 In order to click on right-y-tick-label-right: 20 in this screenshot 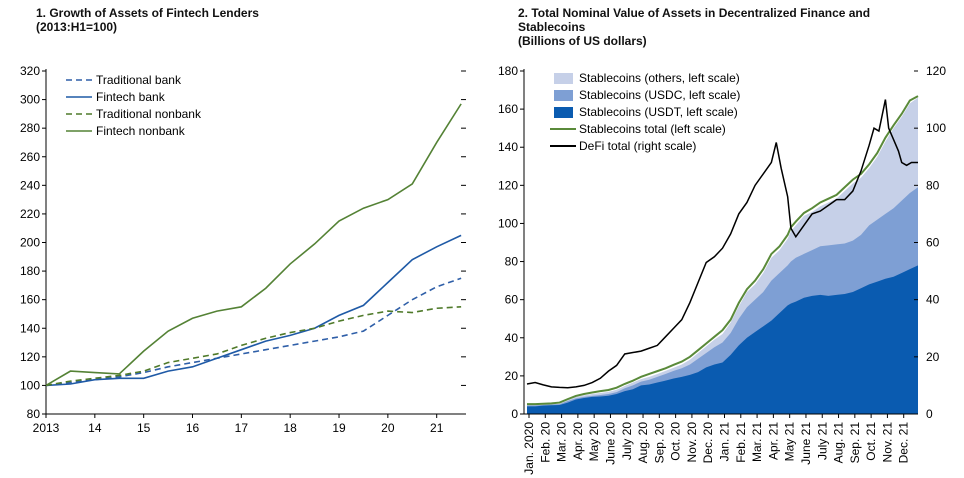, I will do `click(933, 357)`.